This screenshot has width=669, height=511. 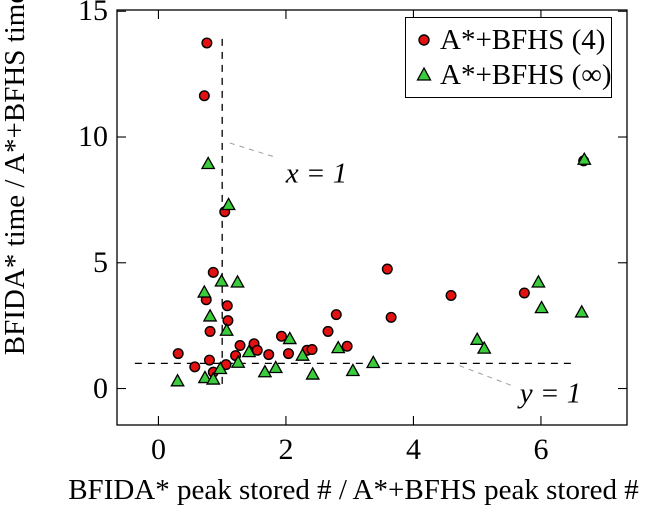 What do you see at coordinates (424, 73) in the screenshot?
I see `green-triangle-marker-icon` at bounding box center [424, 73].